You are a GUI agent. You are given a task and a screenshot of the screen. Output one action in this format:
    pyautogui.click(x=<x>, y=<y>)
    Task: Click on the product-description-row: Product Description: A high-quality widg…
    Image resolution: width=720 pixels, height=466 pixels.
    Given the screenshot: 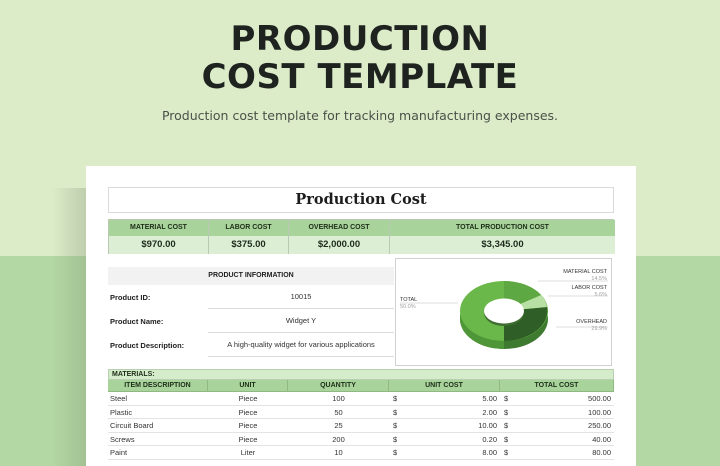 What is the action you would take?
    pyautogui.click(x=251, y=345)
    